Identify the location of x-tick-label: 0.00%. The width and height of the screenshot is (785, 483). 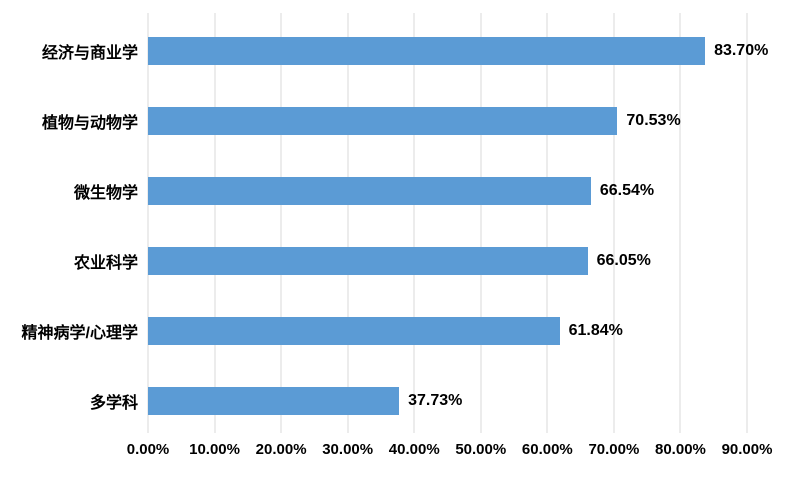
(148, 449).